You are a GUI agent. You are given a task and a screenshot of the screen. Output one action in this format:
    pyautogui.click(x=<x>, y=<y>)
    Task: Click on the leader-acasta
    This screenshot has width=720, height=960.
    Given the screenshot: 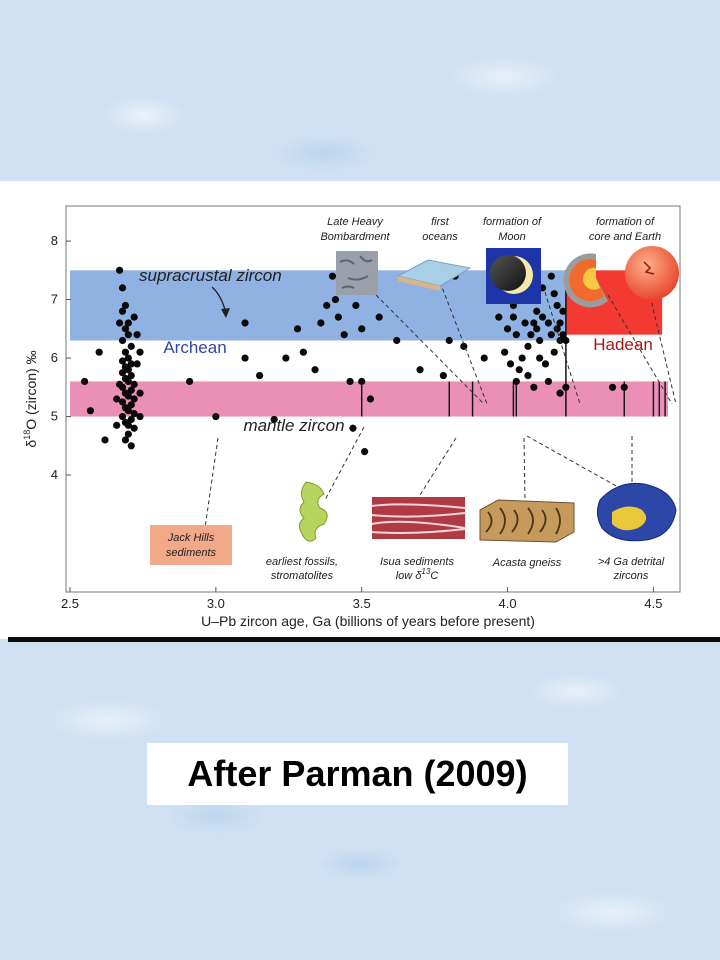 What is the action you would take?
    pyautogui.click(x=524, y=469)
    